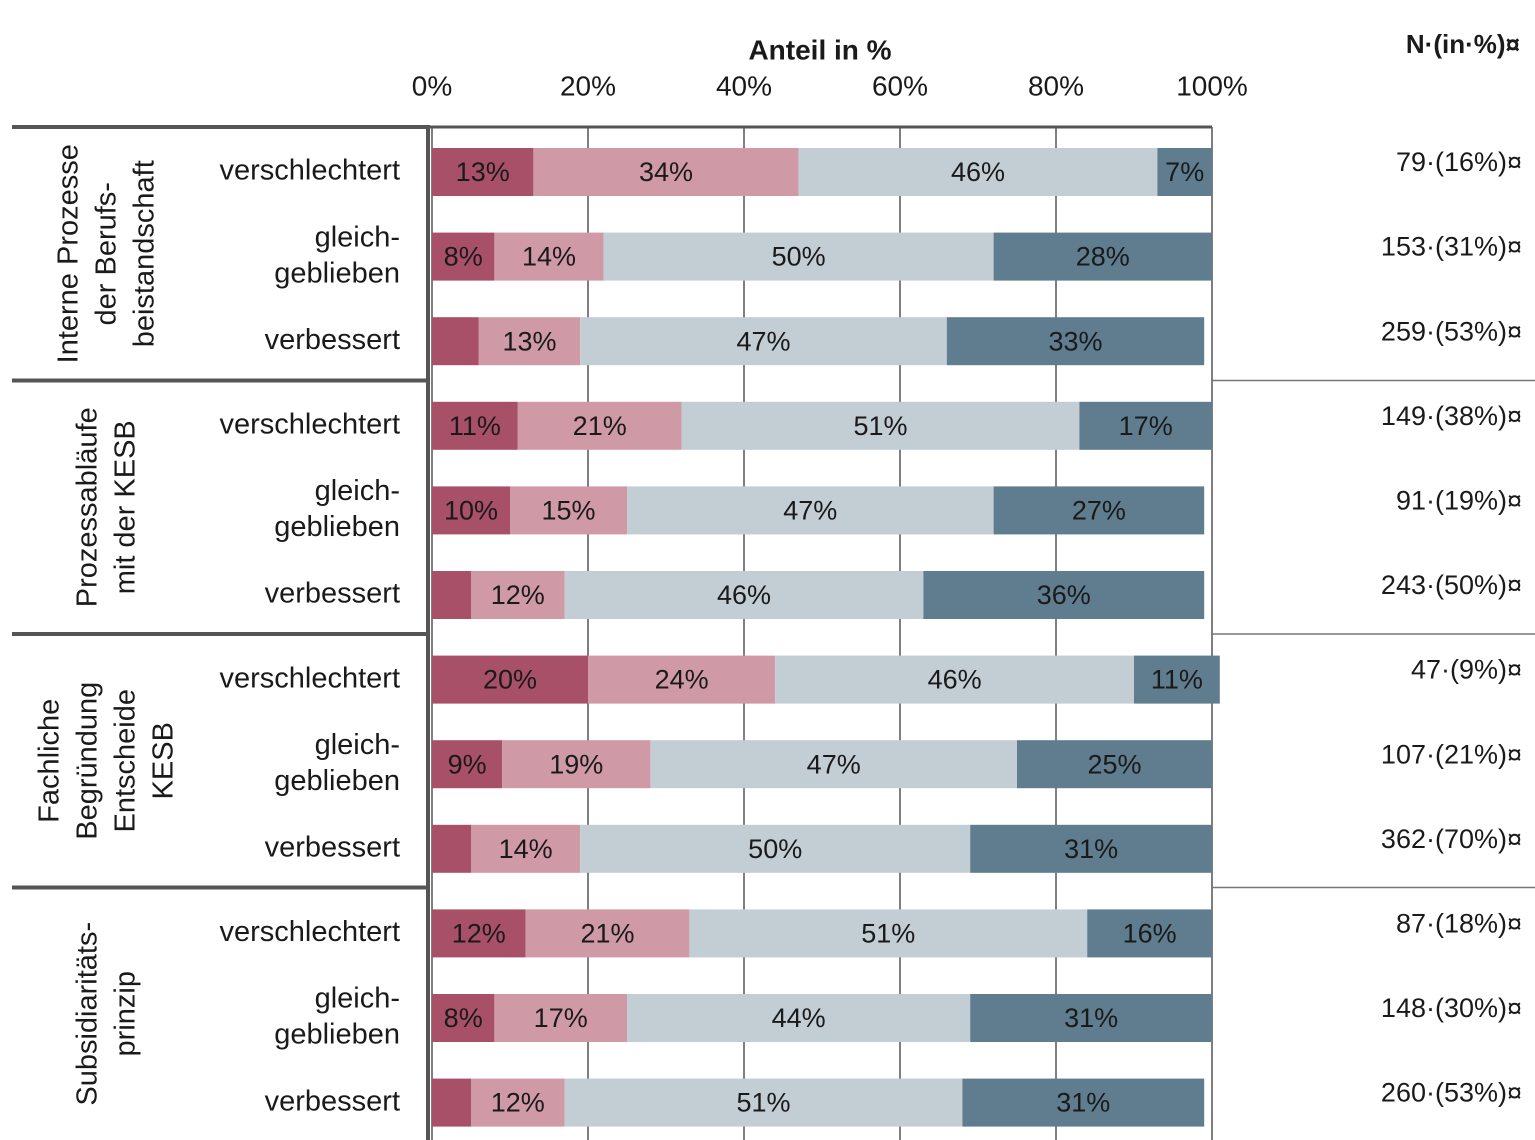 Image resolution: width=1535 pixels, height=1140 pixels. I want to click on value-label: 25%, so click(1114, 764).